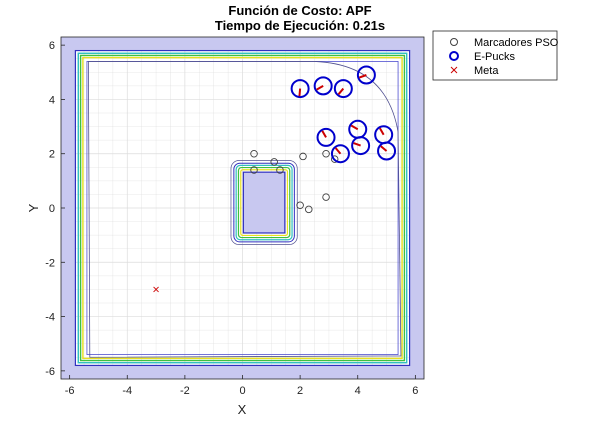 This screenshot has height=429, width=600. I want to click on x-tick-label: -6, so click(70, 391).